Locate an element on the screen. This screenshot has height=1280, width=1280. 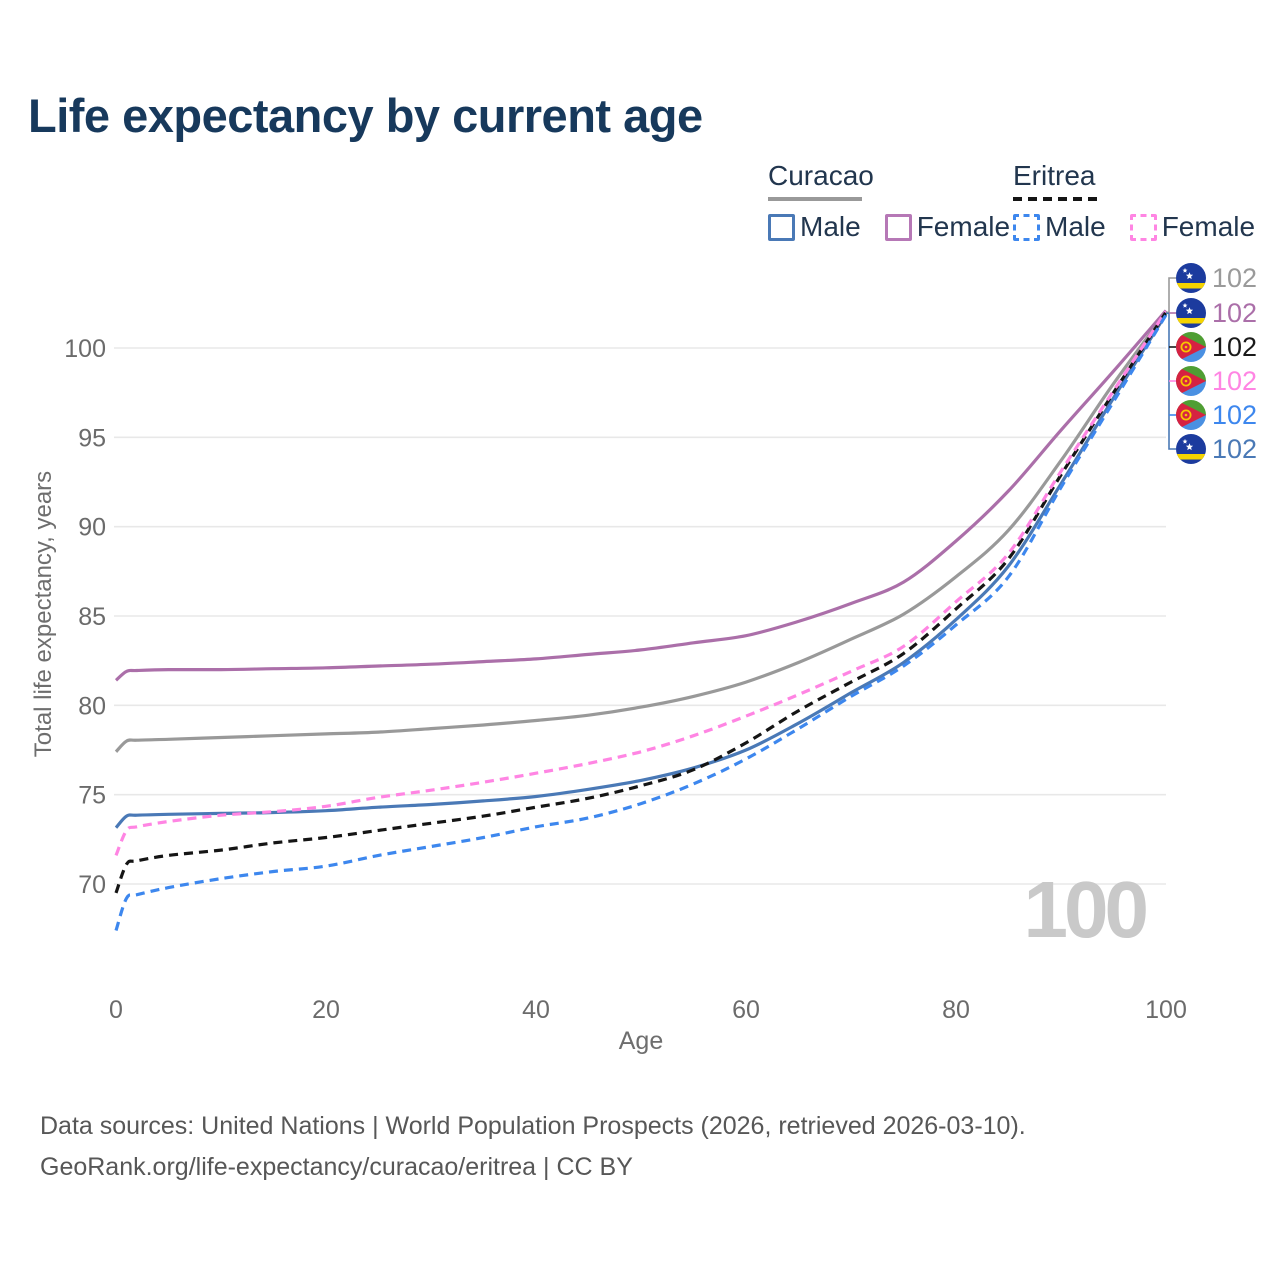
legend-group-eritrea-underline is located at coordinates (1055, 199).